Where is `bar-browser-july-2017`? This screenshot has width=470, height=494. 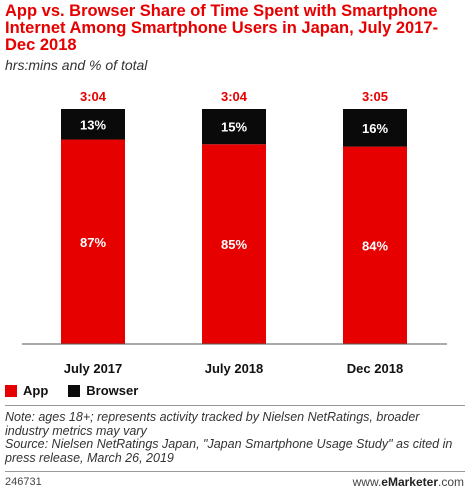 bar-browser-july-2017 is located at coordinates (93, 124).